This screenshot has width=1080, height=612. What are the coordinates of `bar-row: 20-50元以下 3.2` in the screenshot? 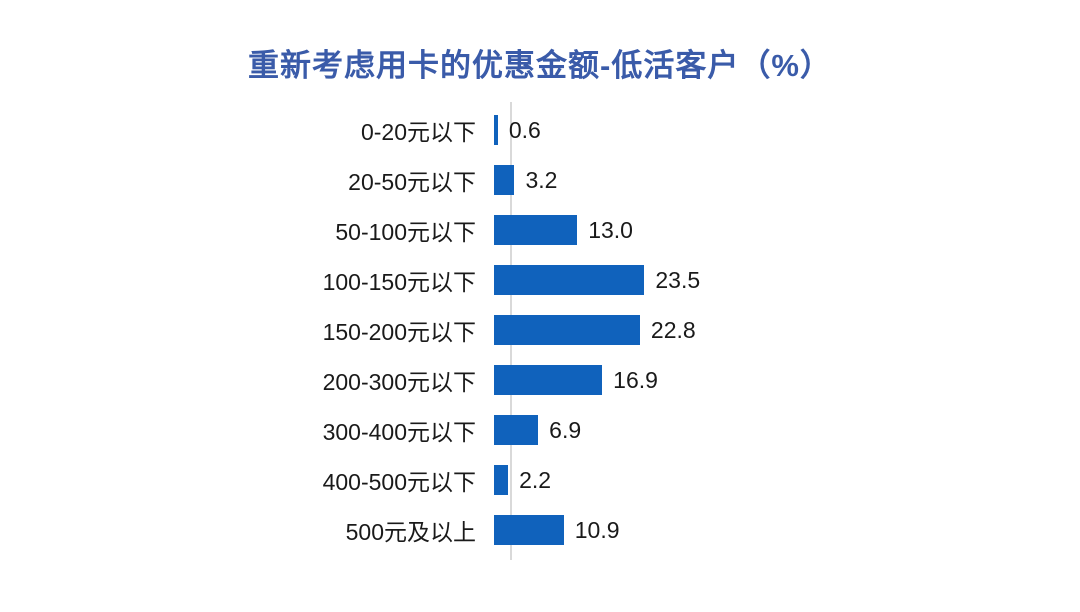 It's located at (540, 180).